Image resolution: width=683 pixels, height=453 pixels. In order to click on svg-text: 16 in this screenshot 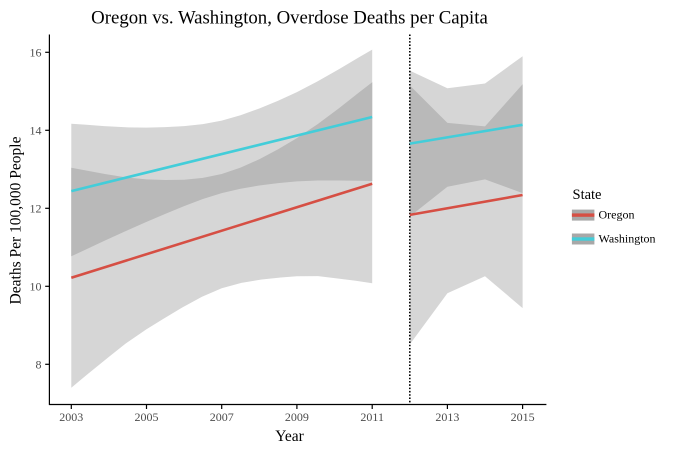, I will do `click(36, 52)`.